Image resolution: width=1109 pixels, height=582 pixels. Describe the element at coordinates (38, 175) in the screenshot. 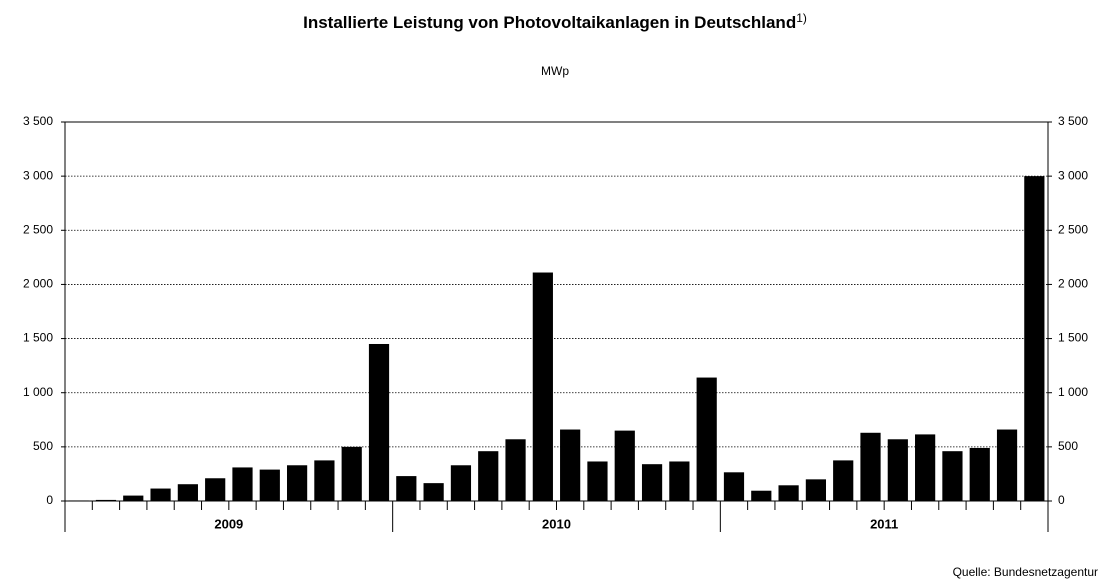

I see `y-tick-label: 3 000` at that location.